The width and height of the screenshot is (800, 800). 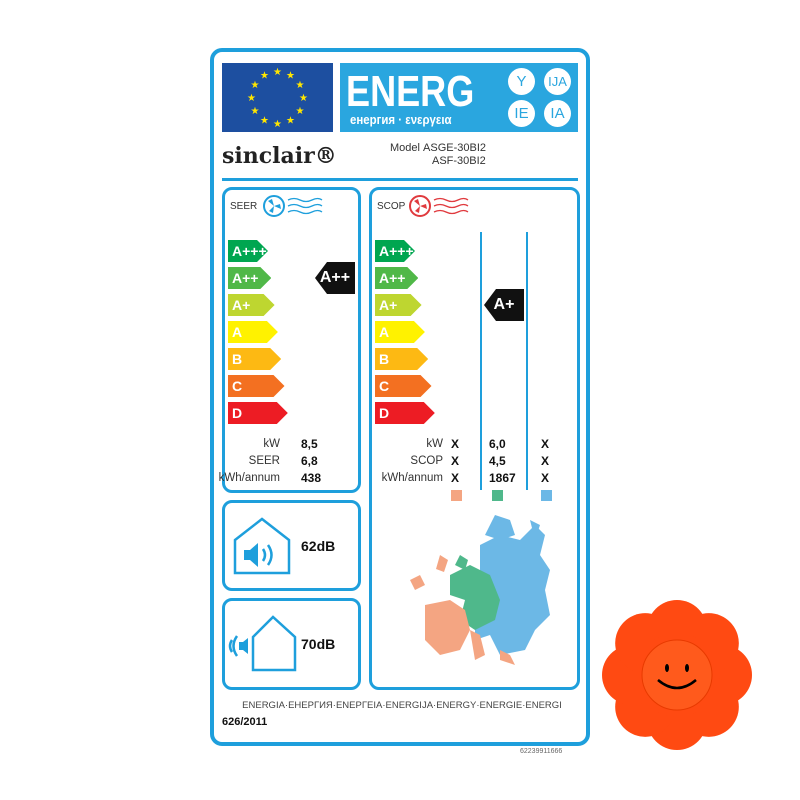 I want to click on heating-value: 4,5, so click(x=497, y=461).